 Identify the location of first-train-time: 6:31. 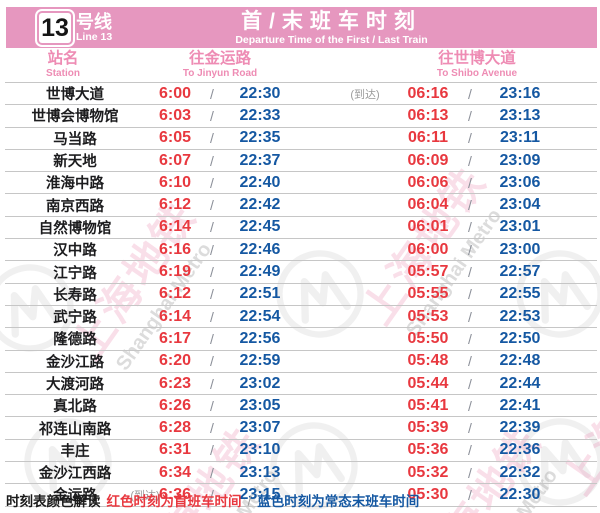
(175, 450).